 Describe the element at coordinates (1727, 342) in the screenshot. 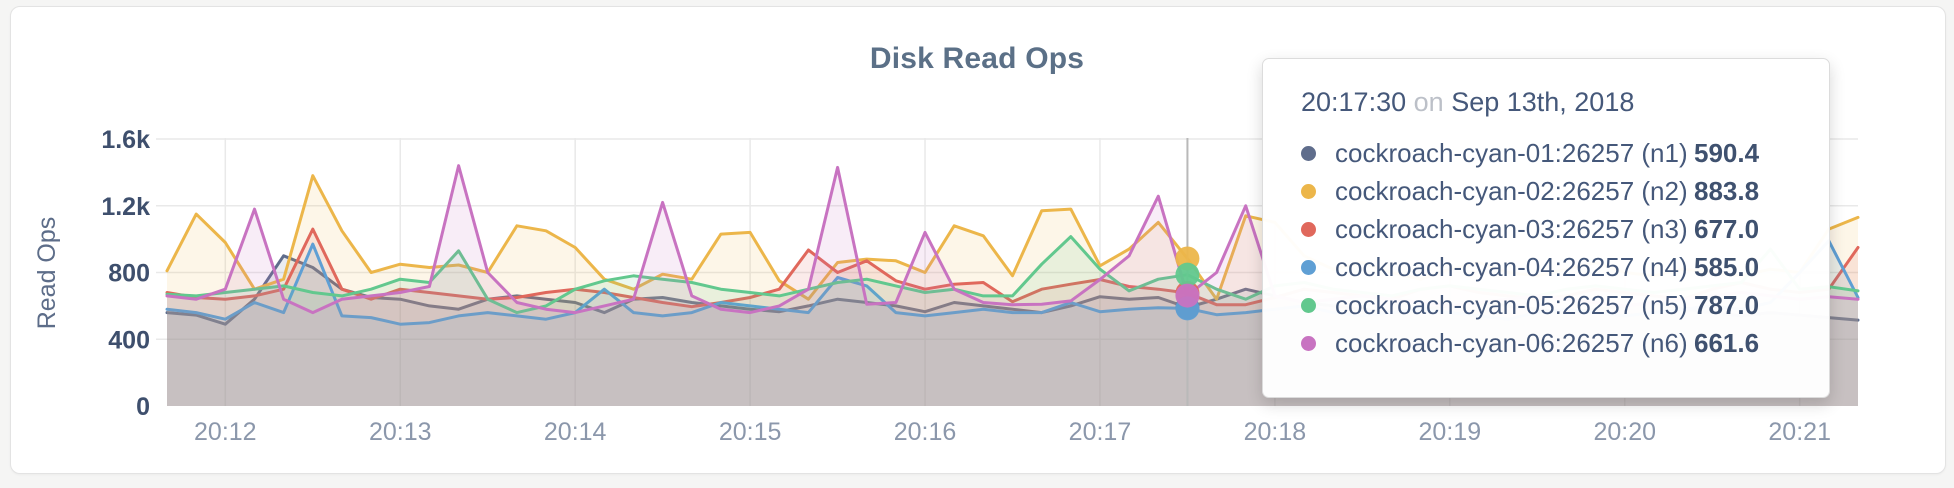

I see `series-hover-value: 661.6` at that location.